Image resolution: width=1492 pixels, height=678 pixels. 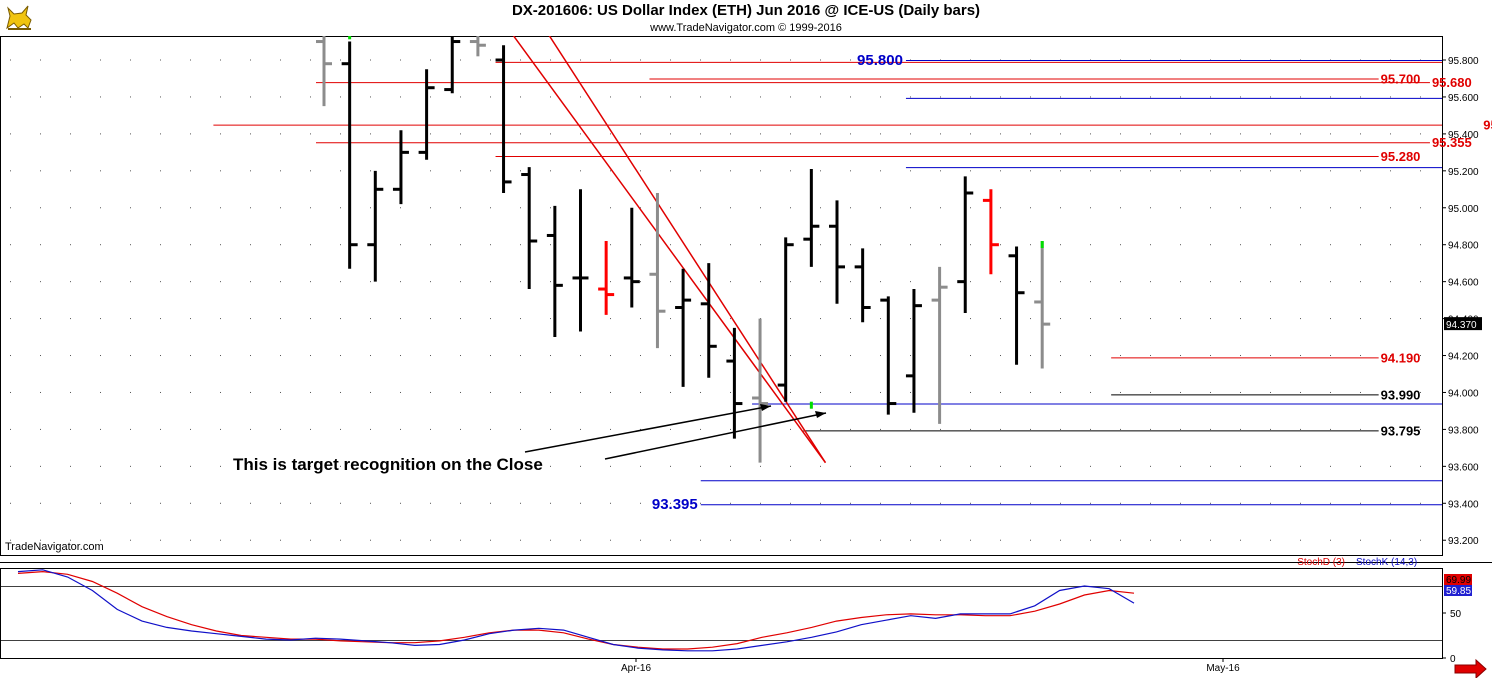 What do you see at coordinates (1463, 135) in the screenshot?
I see `y-tick-label: 95.400` at bounding box center [1463, 135].